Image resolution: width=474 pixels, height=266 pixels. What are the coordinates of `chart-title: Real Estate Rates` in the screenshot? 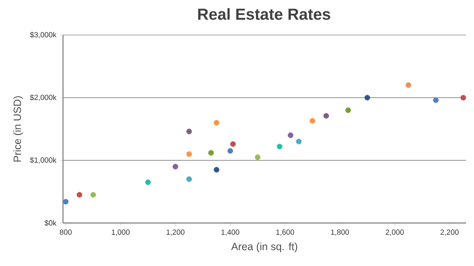 It's located at (264, 14).